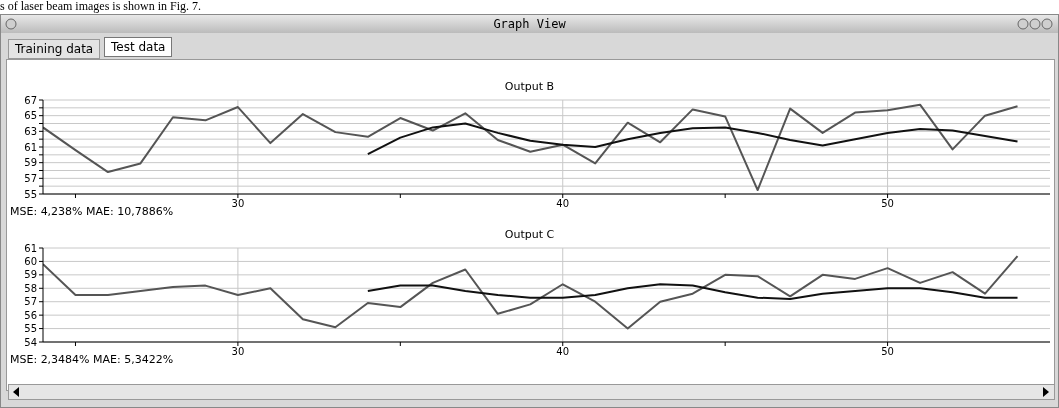  Describe the element at coordinates (529, 86) in the screenshot. I see `chart-title: Output B` at that location.